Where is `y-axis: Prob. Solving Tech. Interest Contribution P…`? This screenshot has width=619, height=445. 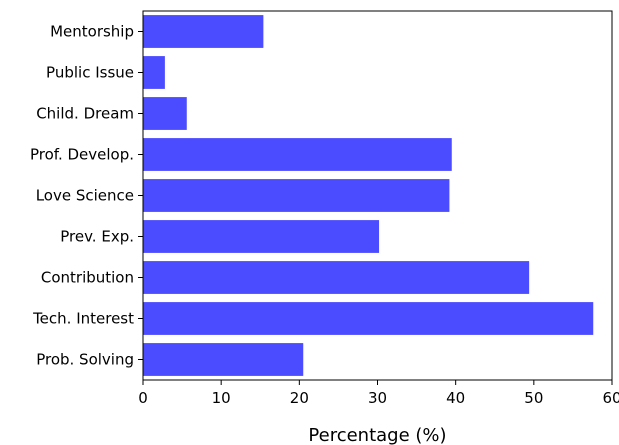 y-axis: Prob. Solving Tech. Interest Contribution P… is located at coordinates (86, 196).